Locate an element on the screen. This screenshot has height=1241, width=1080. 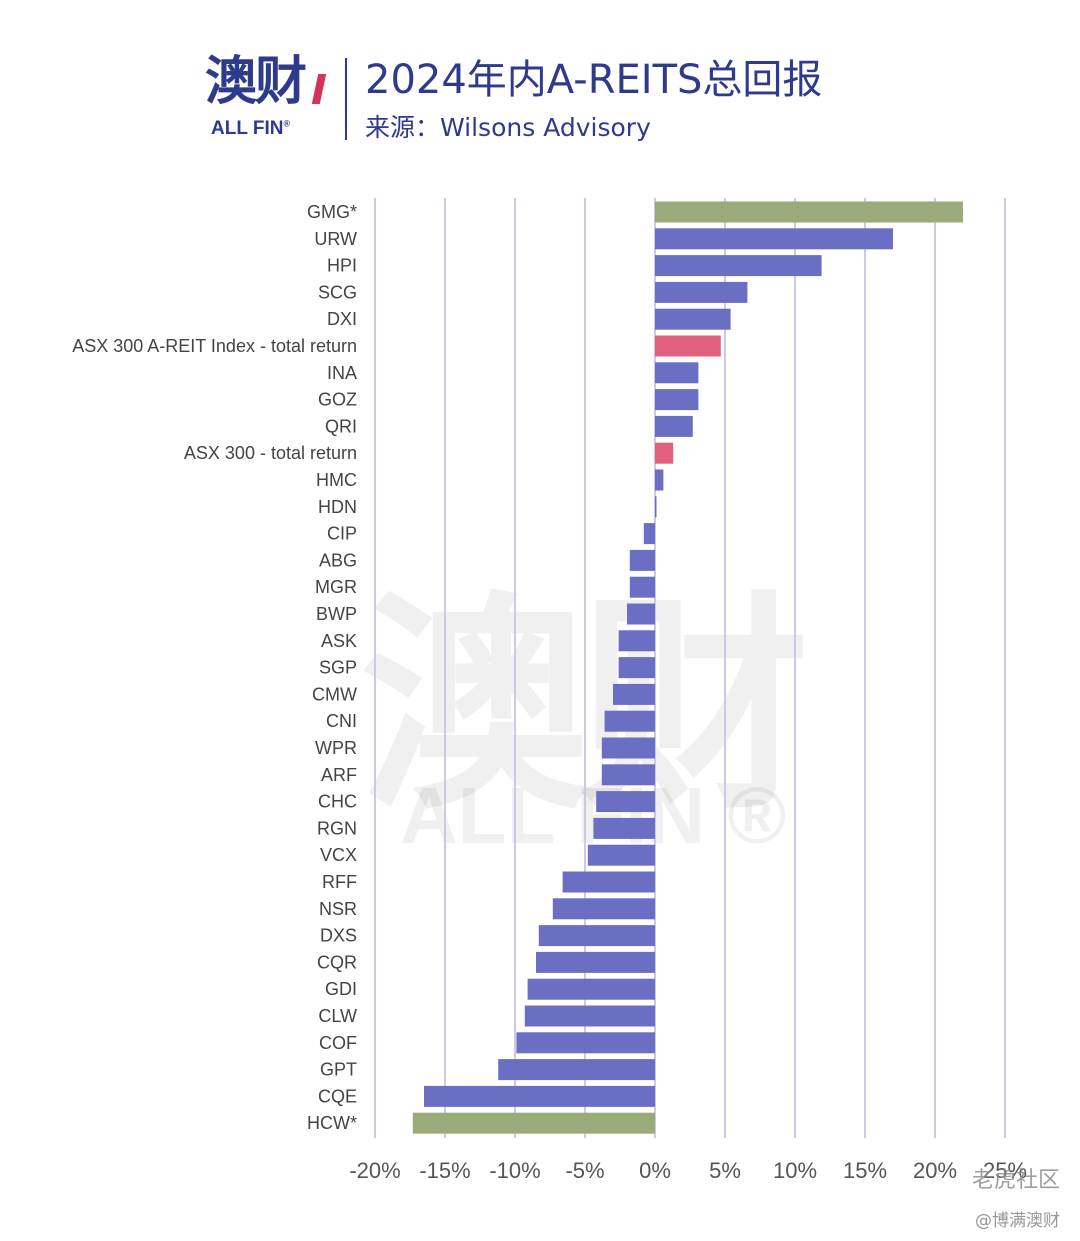
category-label: GMG* is located at coordinates (332, 212).